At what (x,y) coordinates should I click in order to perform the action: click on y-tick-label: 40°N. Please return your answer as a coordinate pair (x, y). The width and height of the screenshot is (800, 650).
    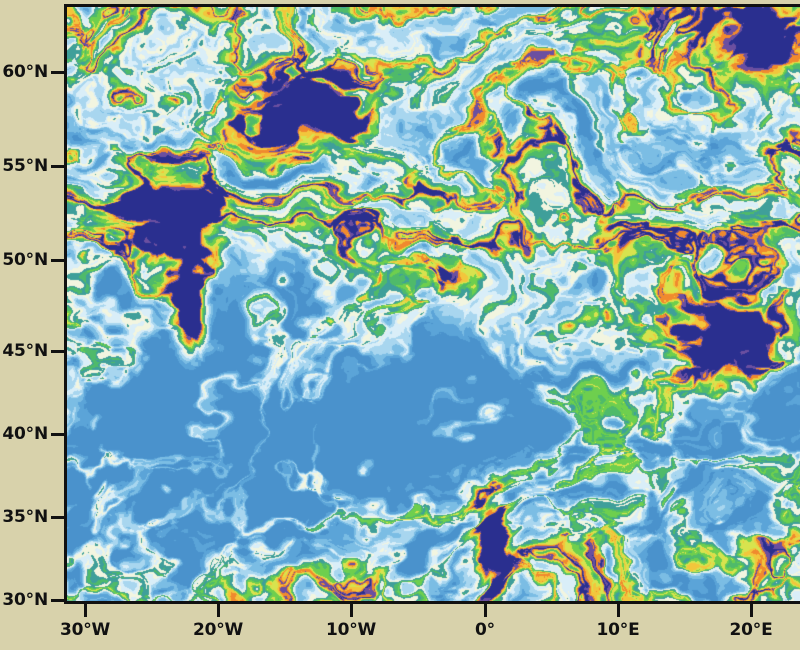
    Looking at the image, I should click on (25, 434).